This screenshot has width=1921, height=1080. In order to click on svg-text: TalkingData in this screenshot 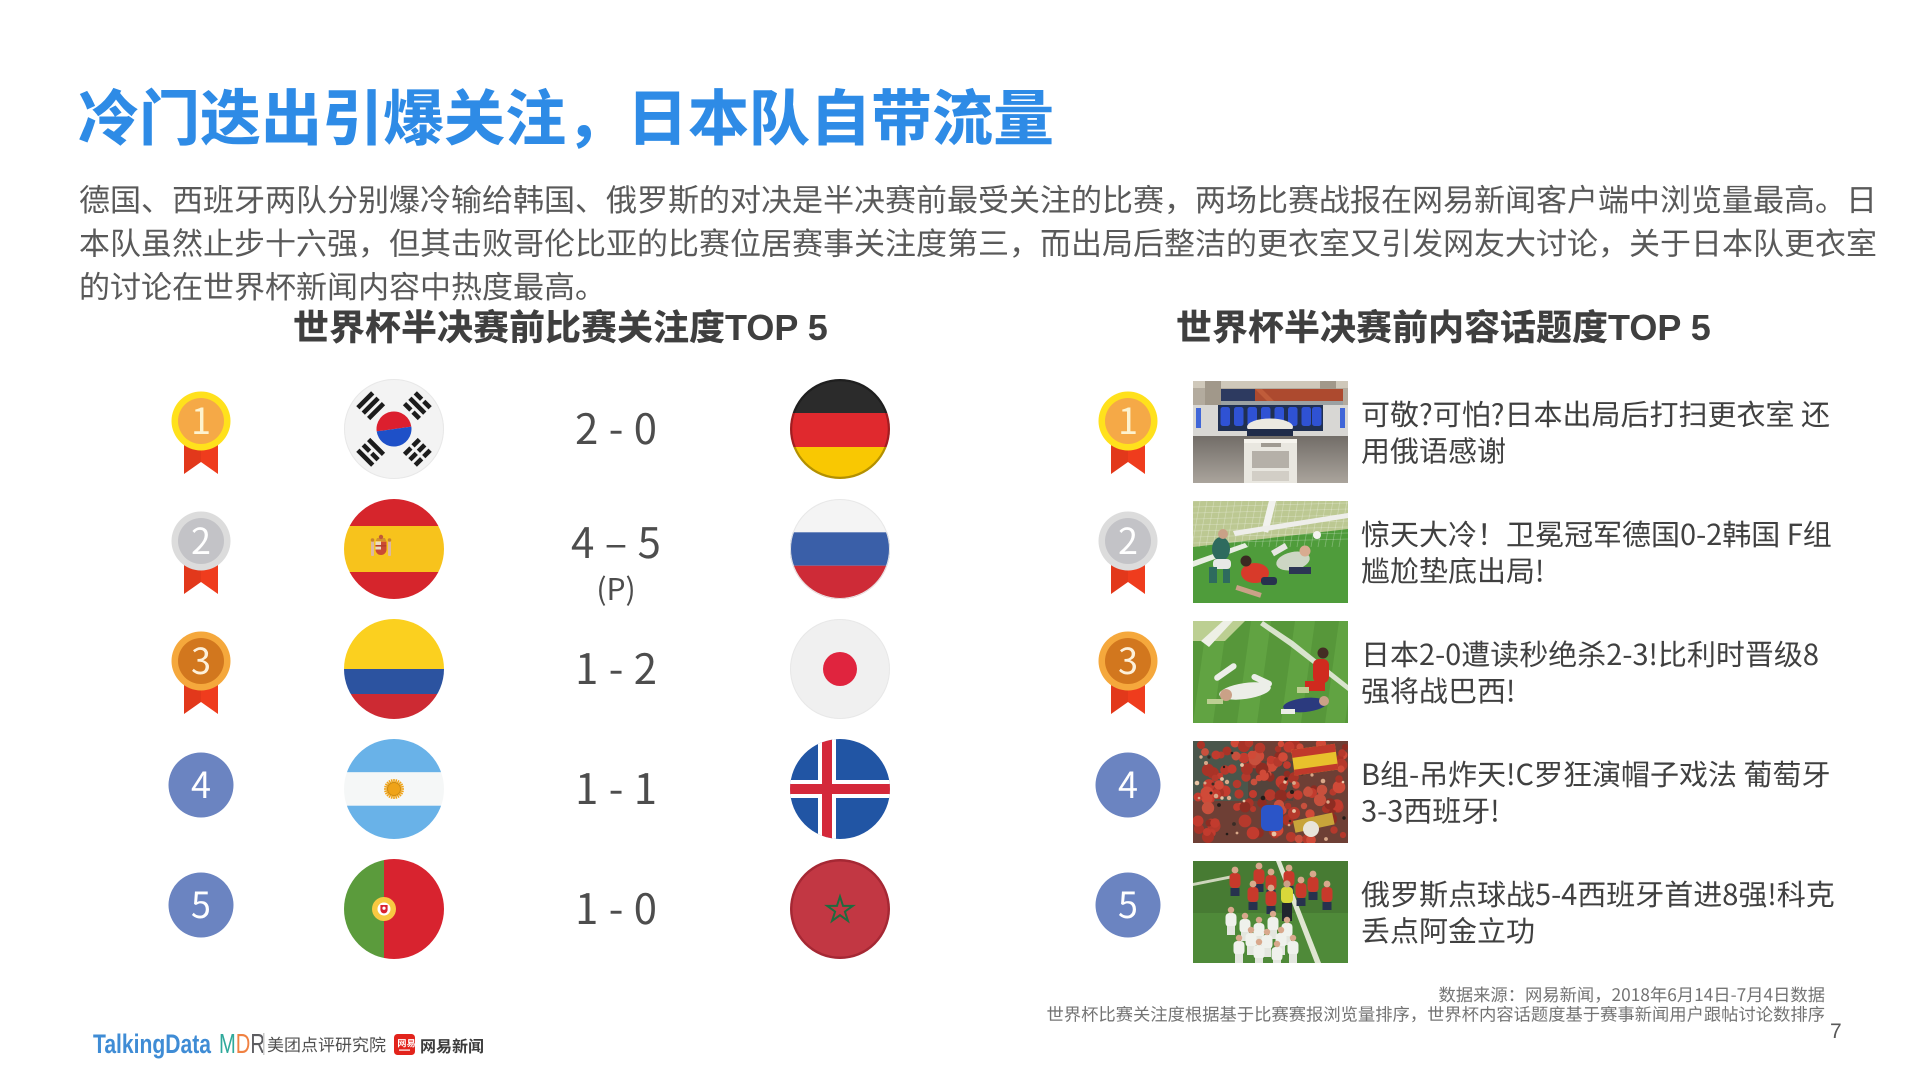, I will do `click(152, 1044)`.